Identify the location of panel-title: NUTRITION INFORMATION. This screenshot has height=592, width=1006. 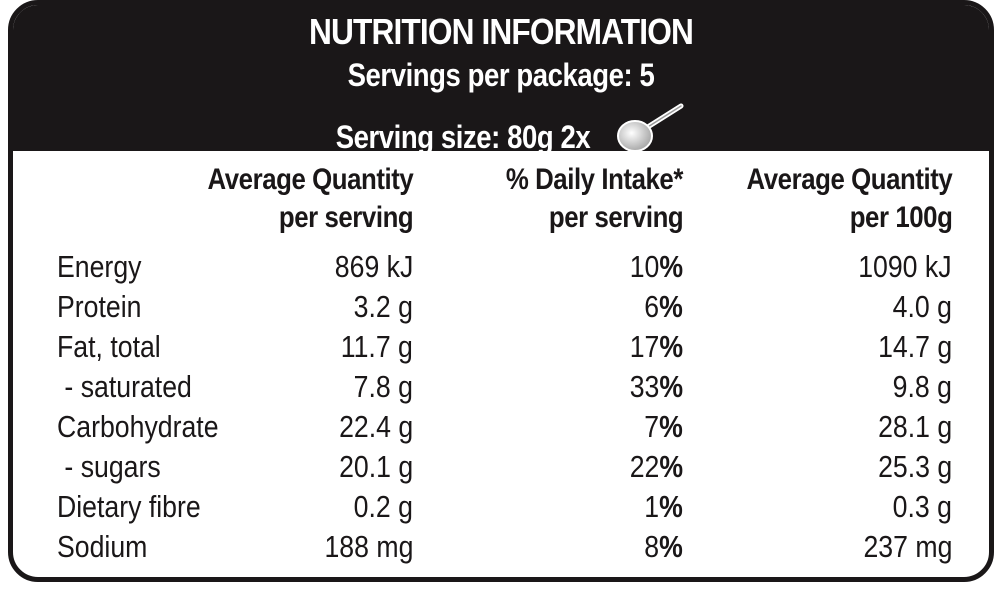
(501, 31).